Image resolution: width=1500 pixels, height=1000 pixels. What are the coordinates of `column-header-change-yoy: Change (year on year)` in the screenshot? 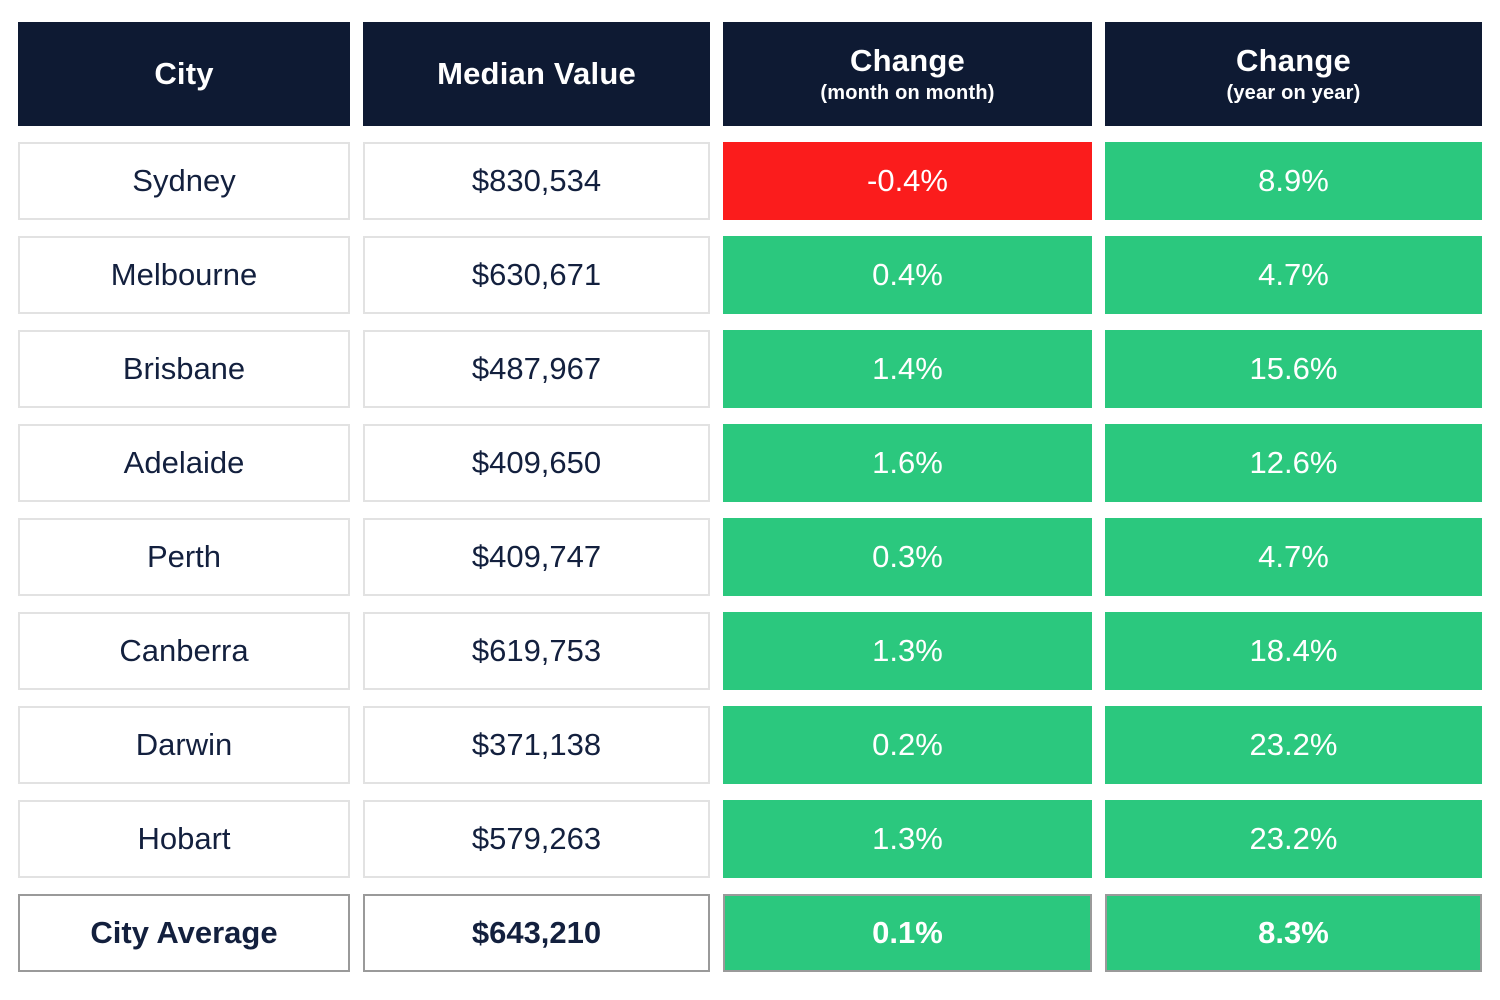 It's located at (1293, 74).